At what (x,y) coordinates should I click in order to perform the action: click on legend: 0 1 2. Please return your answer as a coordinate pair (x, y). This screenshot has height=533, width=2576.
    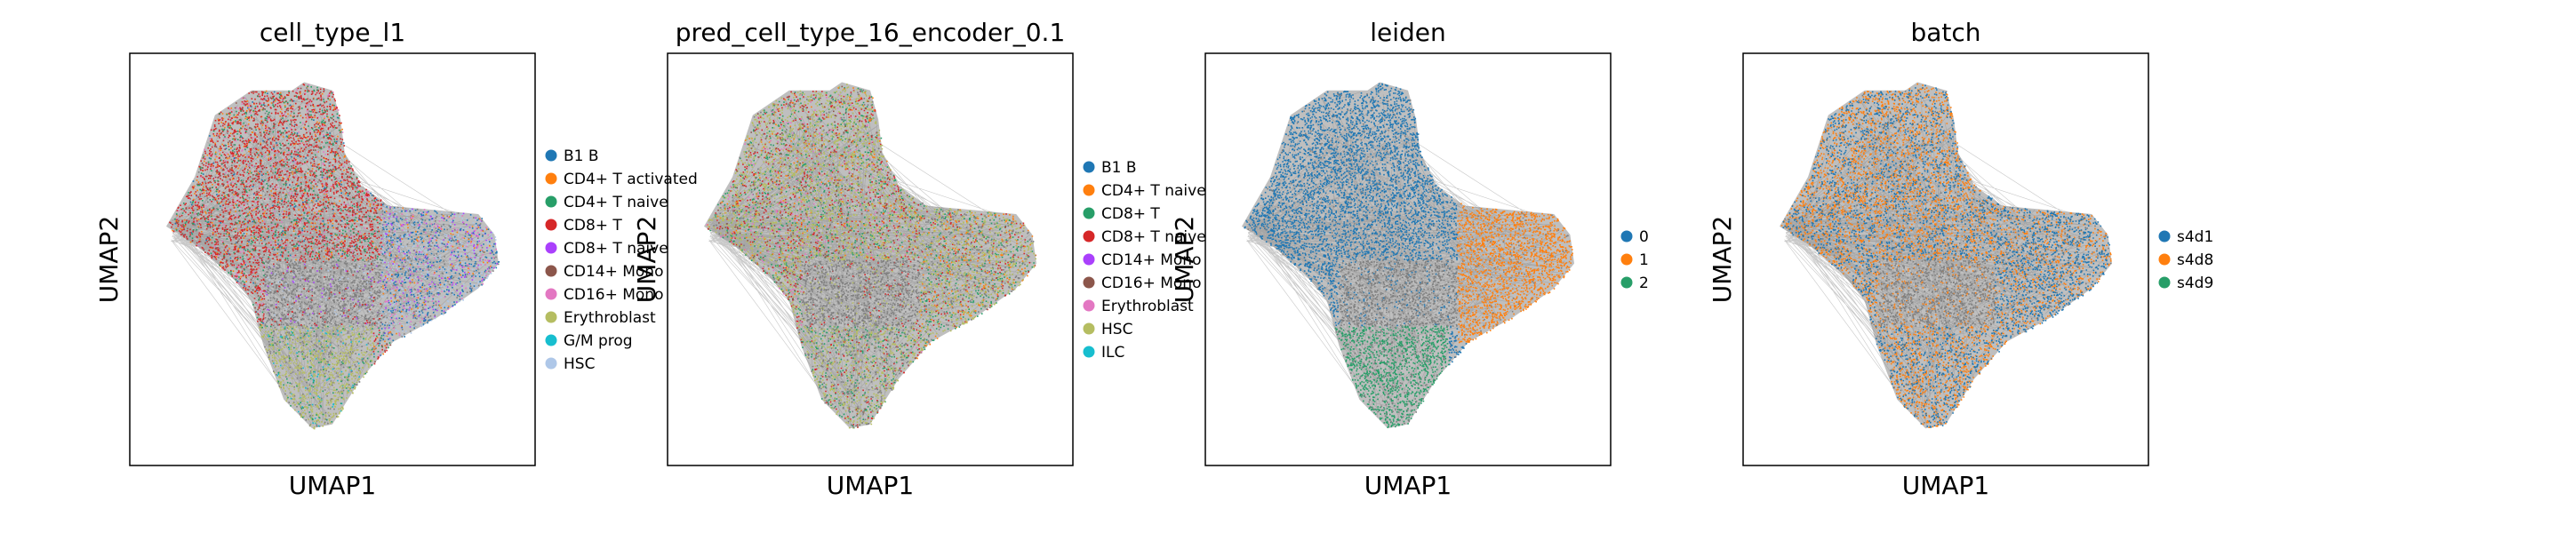
    Looking at the image, I should click on (1634, 260).